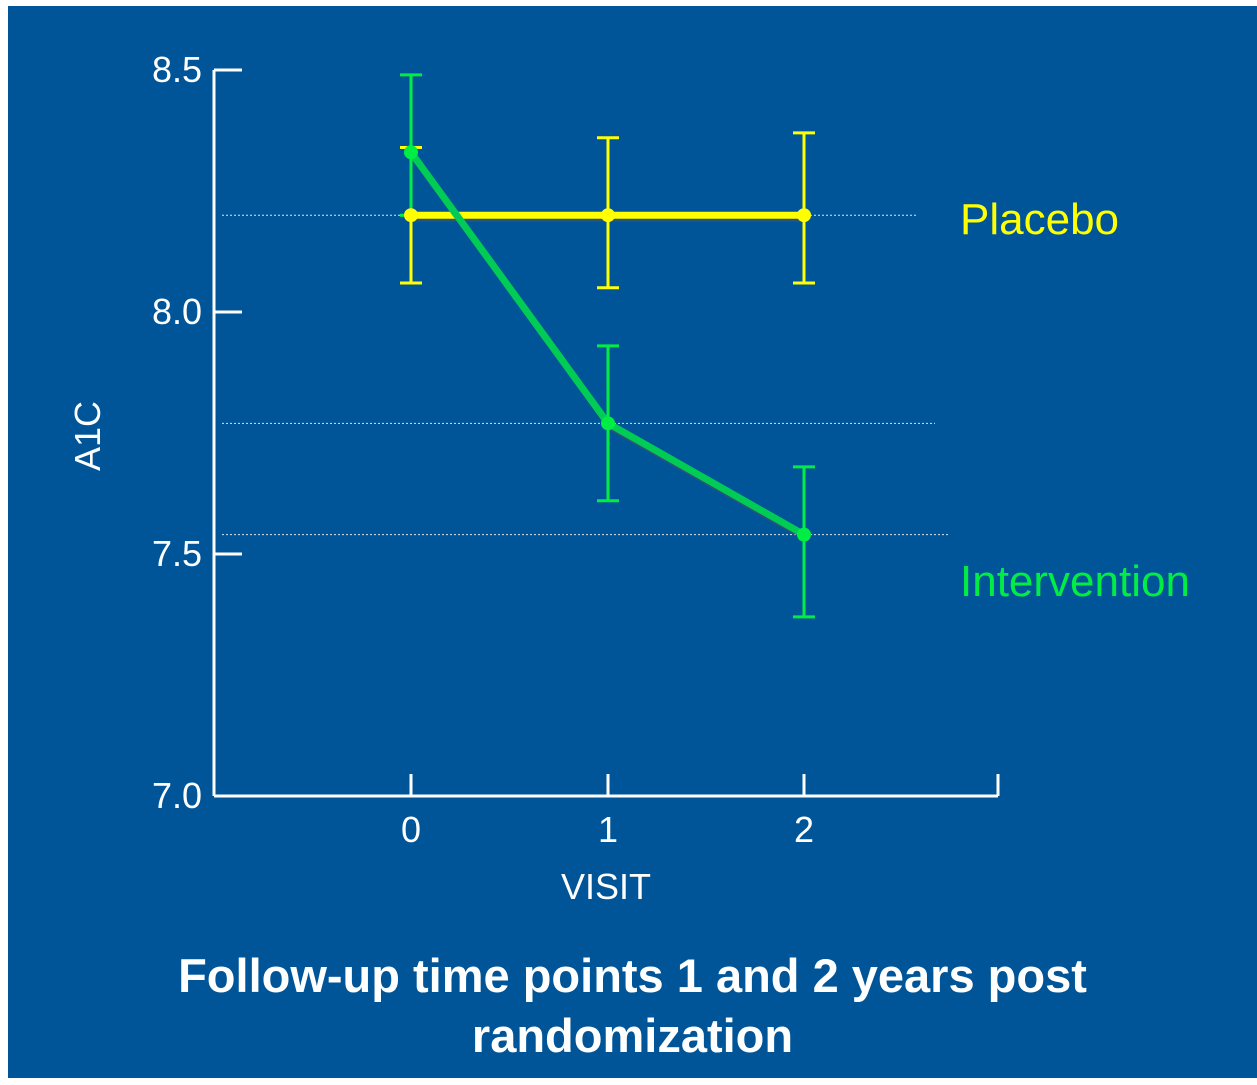 The height and width of the screenshot is (1085, 1257). I want to click on y-tick-label: 8.5, so click(177, 69).